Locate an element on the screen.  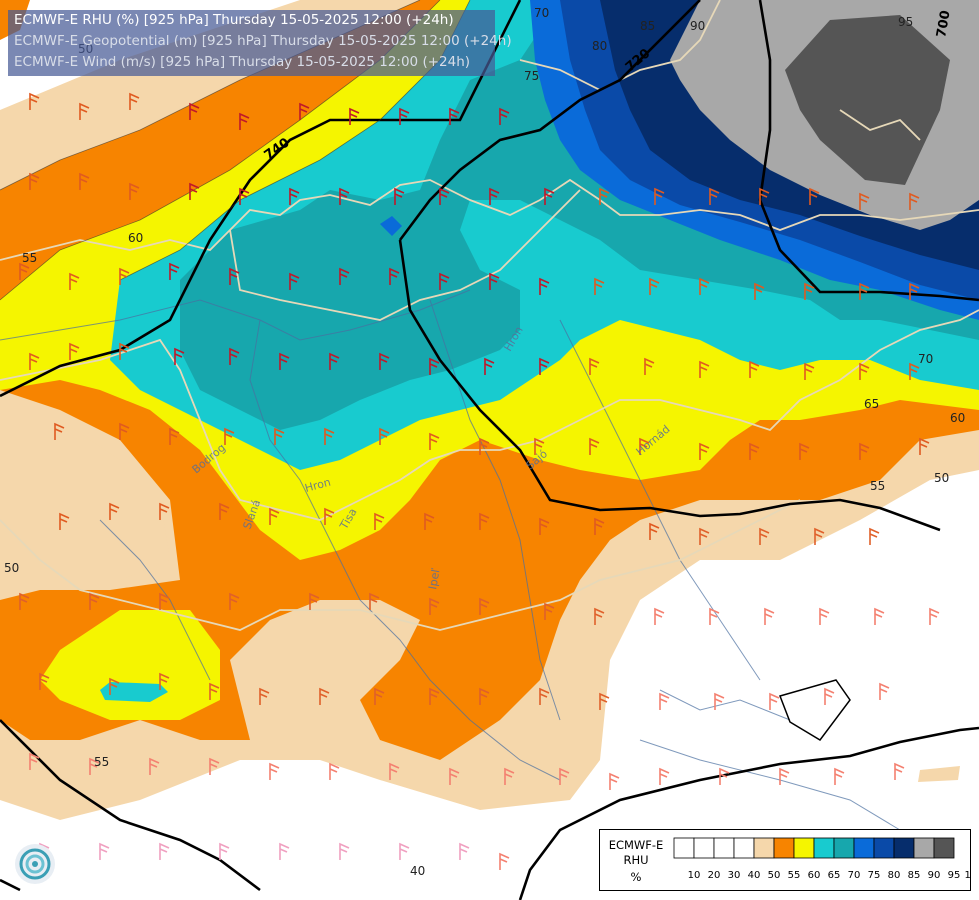
legend-tick-label: 60 is located at coordinates (814, 875).